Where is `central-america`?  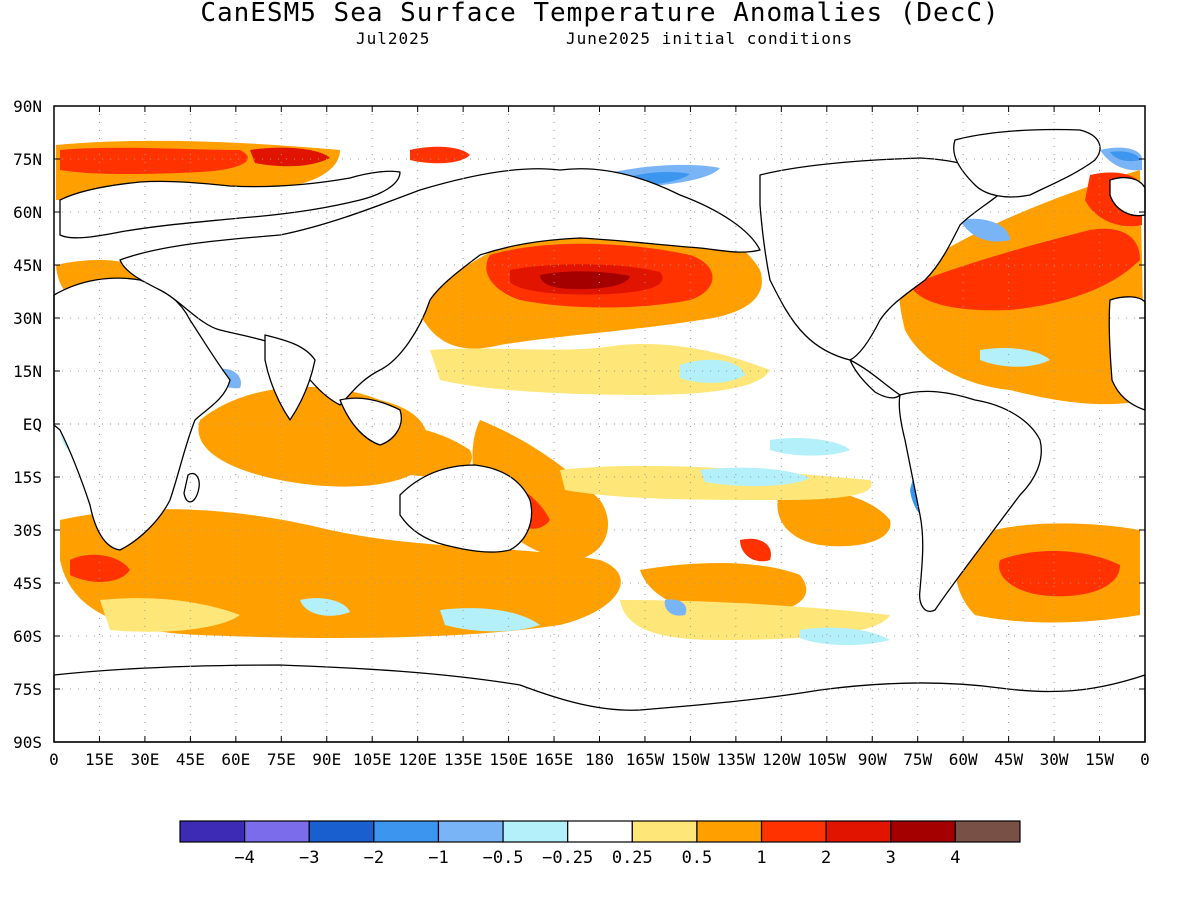 central-america is located at coordinates (875, 379).